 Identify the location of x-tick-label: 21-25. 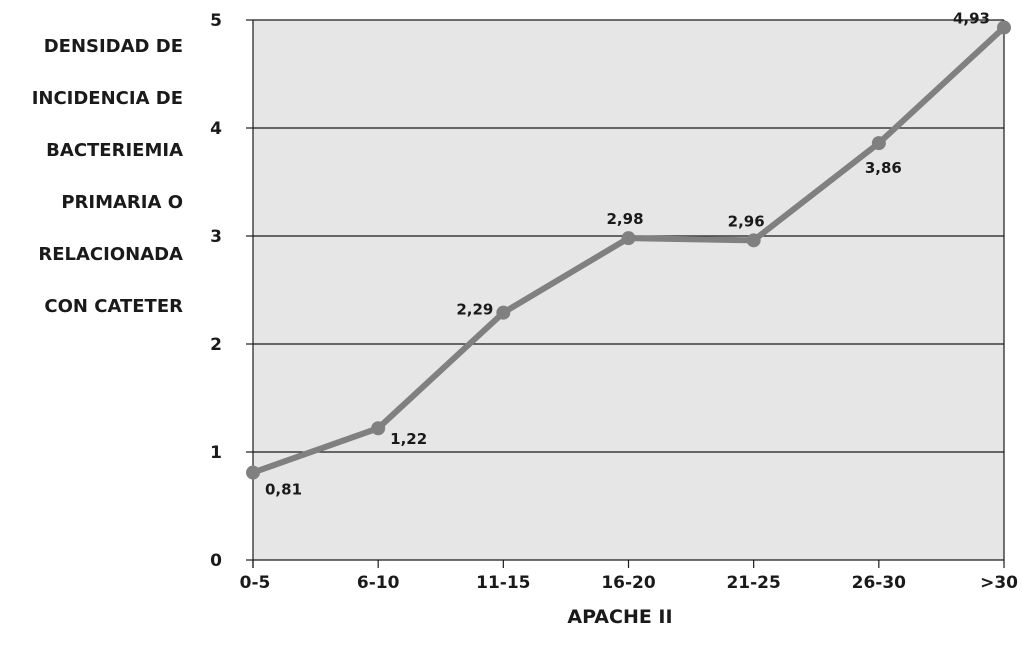
(753, 583).